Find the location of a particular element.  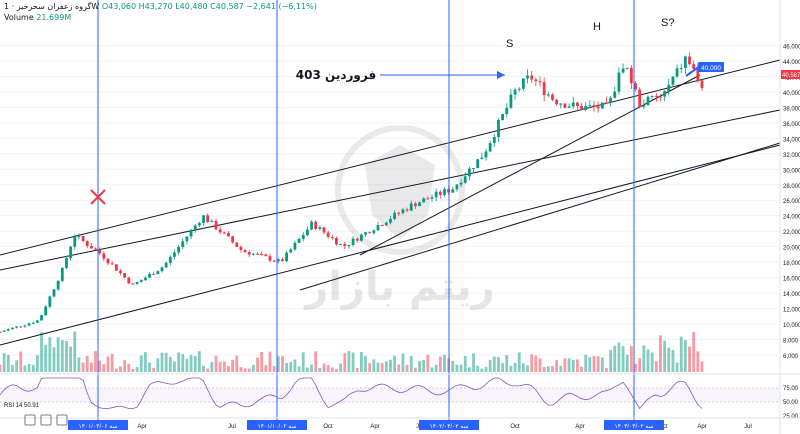

rsi-line is located at coordinates (351, 393).